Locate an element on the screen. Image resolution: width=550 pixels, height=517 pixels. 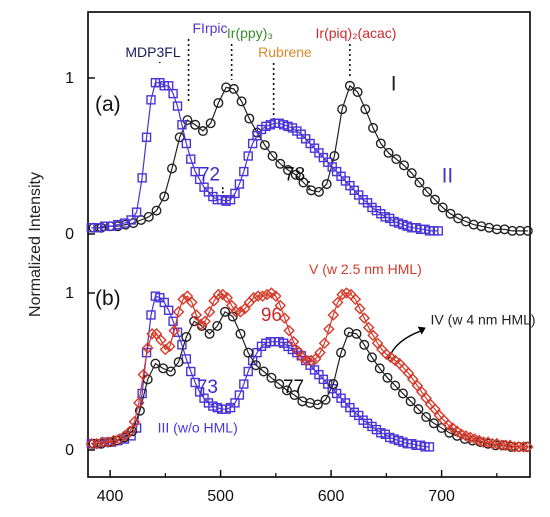
valley-label: 78 is located at coordinates (294, 175).